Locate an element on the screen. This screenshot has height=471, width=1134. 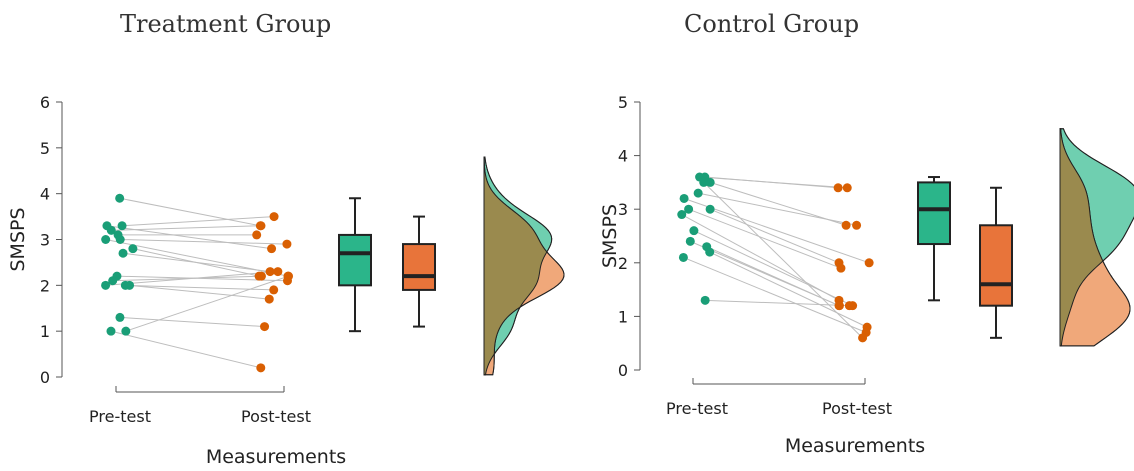
y-tick-label: 6 is located at coordinates (45, 102).